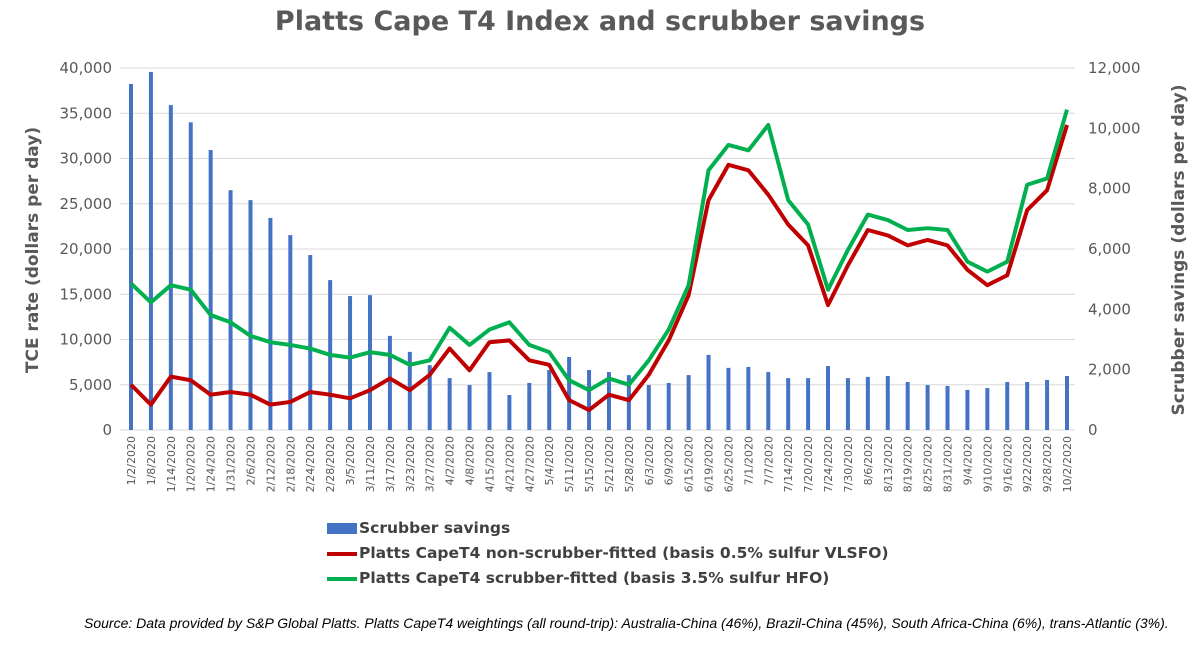 The height and width of the screenshot is (660, 1200). Describe the element at coordinates (107, 430) in the screenshot. I see `y-tick-label: 0` at that location.